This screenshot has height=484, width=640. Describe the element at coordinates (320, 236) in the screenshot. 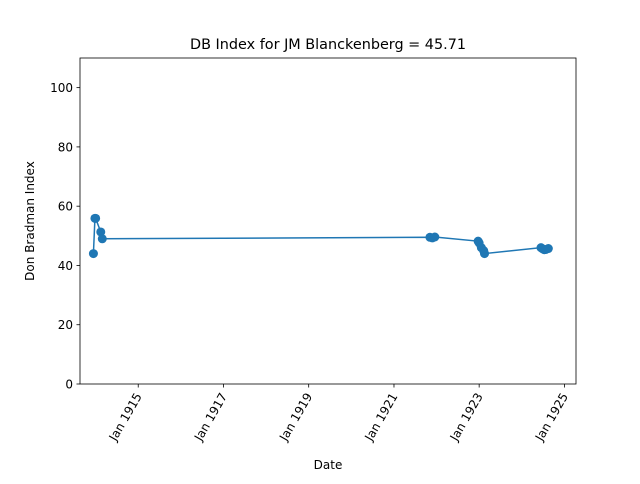

I see `series-markers` at that location.